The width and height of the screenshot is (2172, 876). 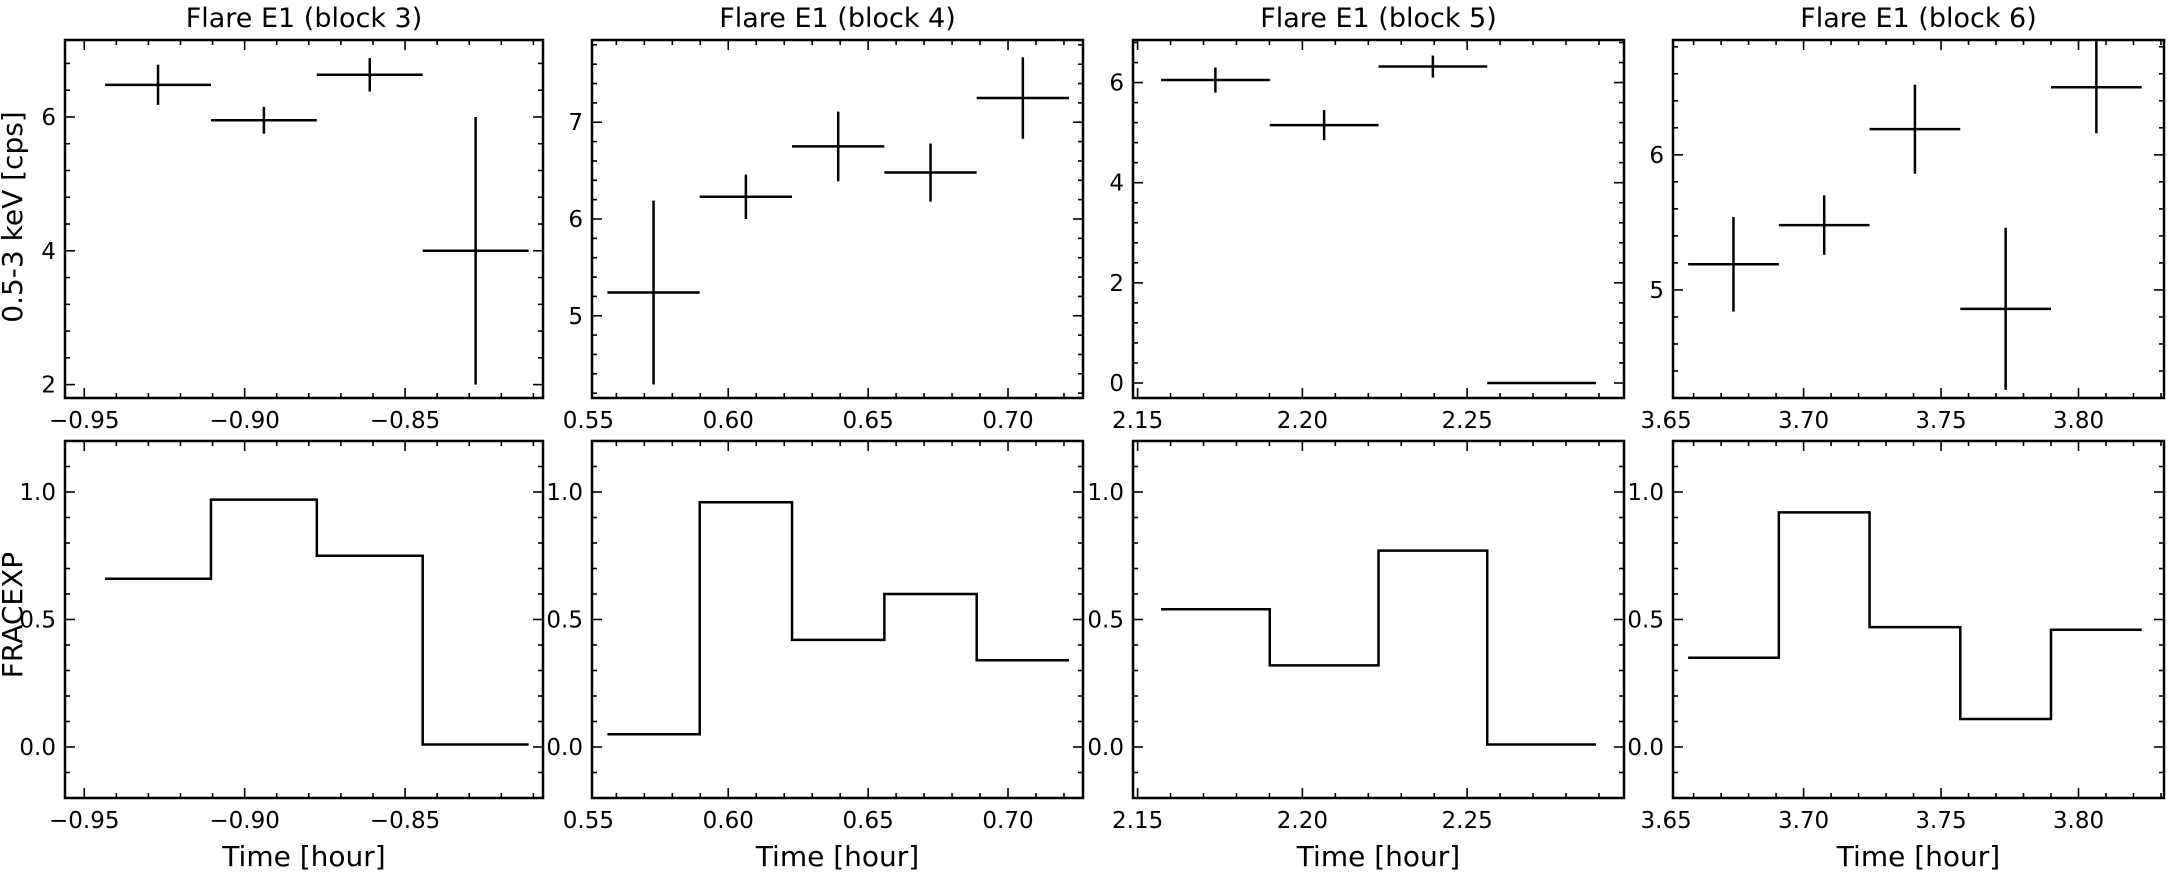 I want to click on panel-top-4: 3.65 3.70 3.75 3.80 5 6 Flare E1 (block 6), so click(x=1903, y=218).